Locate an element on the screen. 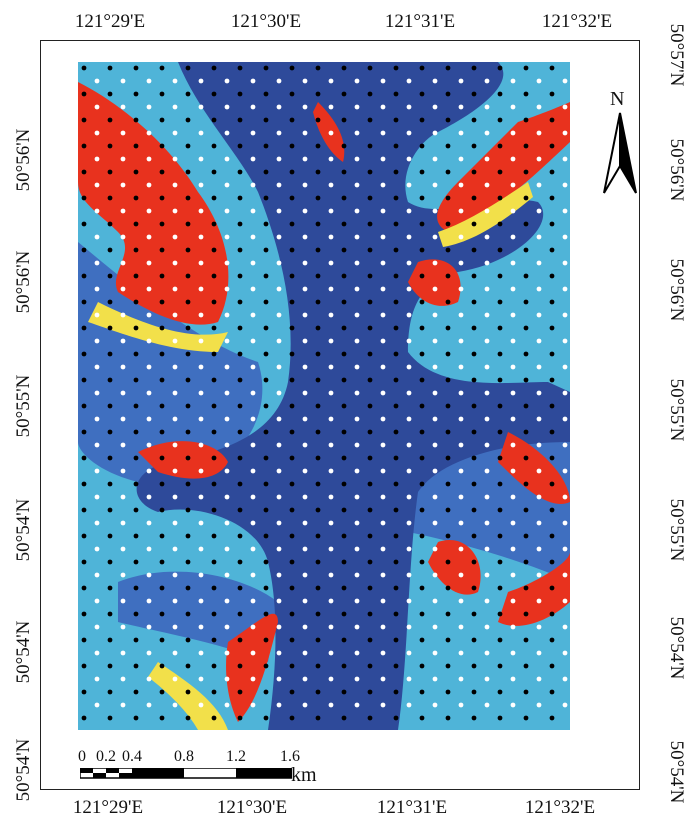 The height and width of the screenshot is (830, 700). left-lat-label: 50°56'N is located at coordinates (23, 282).